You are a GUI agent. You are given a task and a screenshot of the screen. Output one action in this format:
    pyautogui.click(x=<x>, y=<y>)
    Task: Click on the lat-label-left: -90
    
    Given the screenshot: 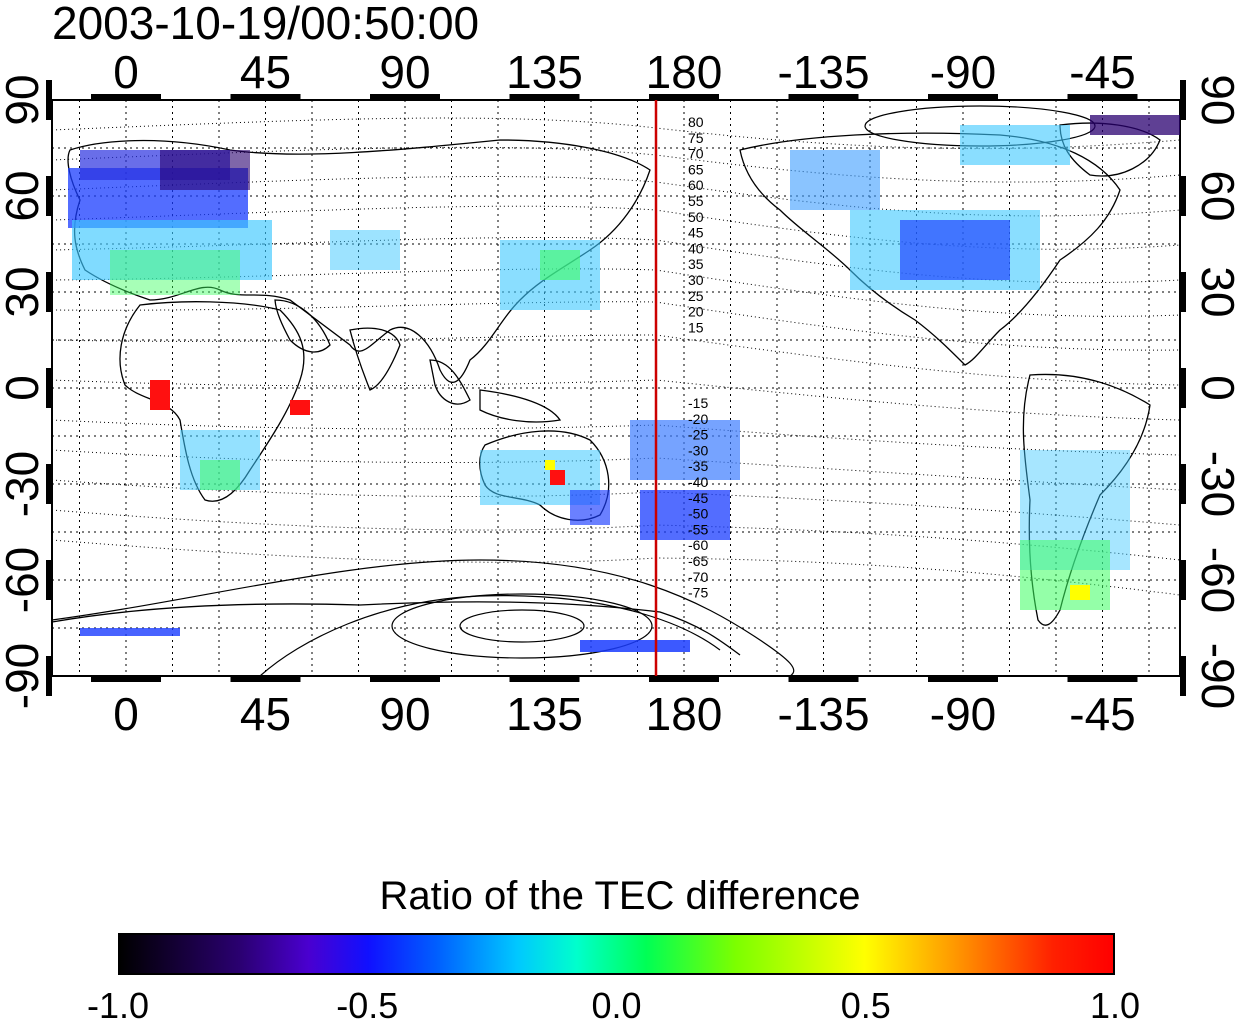 What is the action you would take?
    pyautogui.click(x=24, y=676)
    